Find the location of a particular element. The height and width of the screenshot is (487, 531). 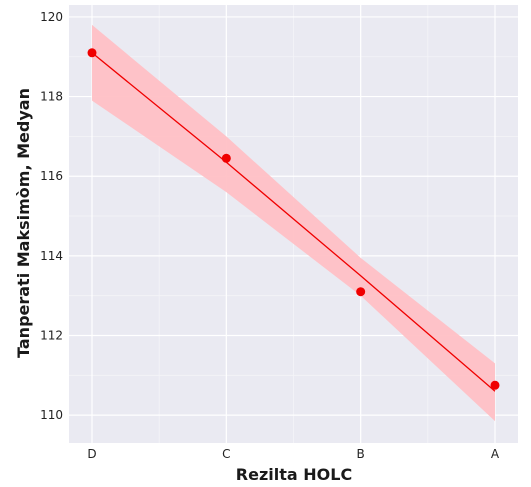

y-tick-label: 116 is located at coordinates (51, 176).